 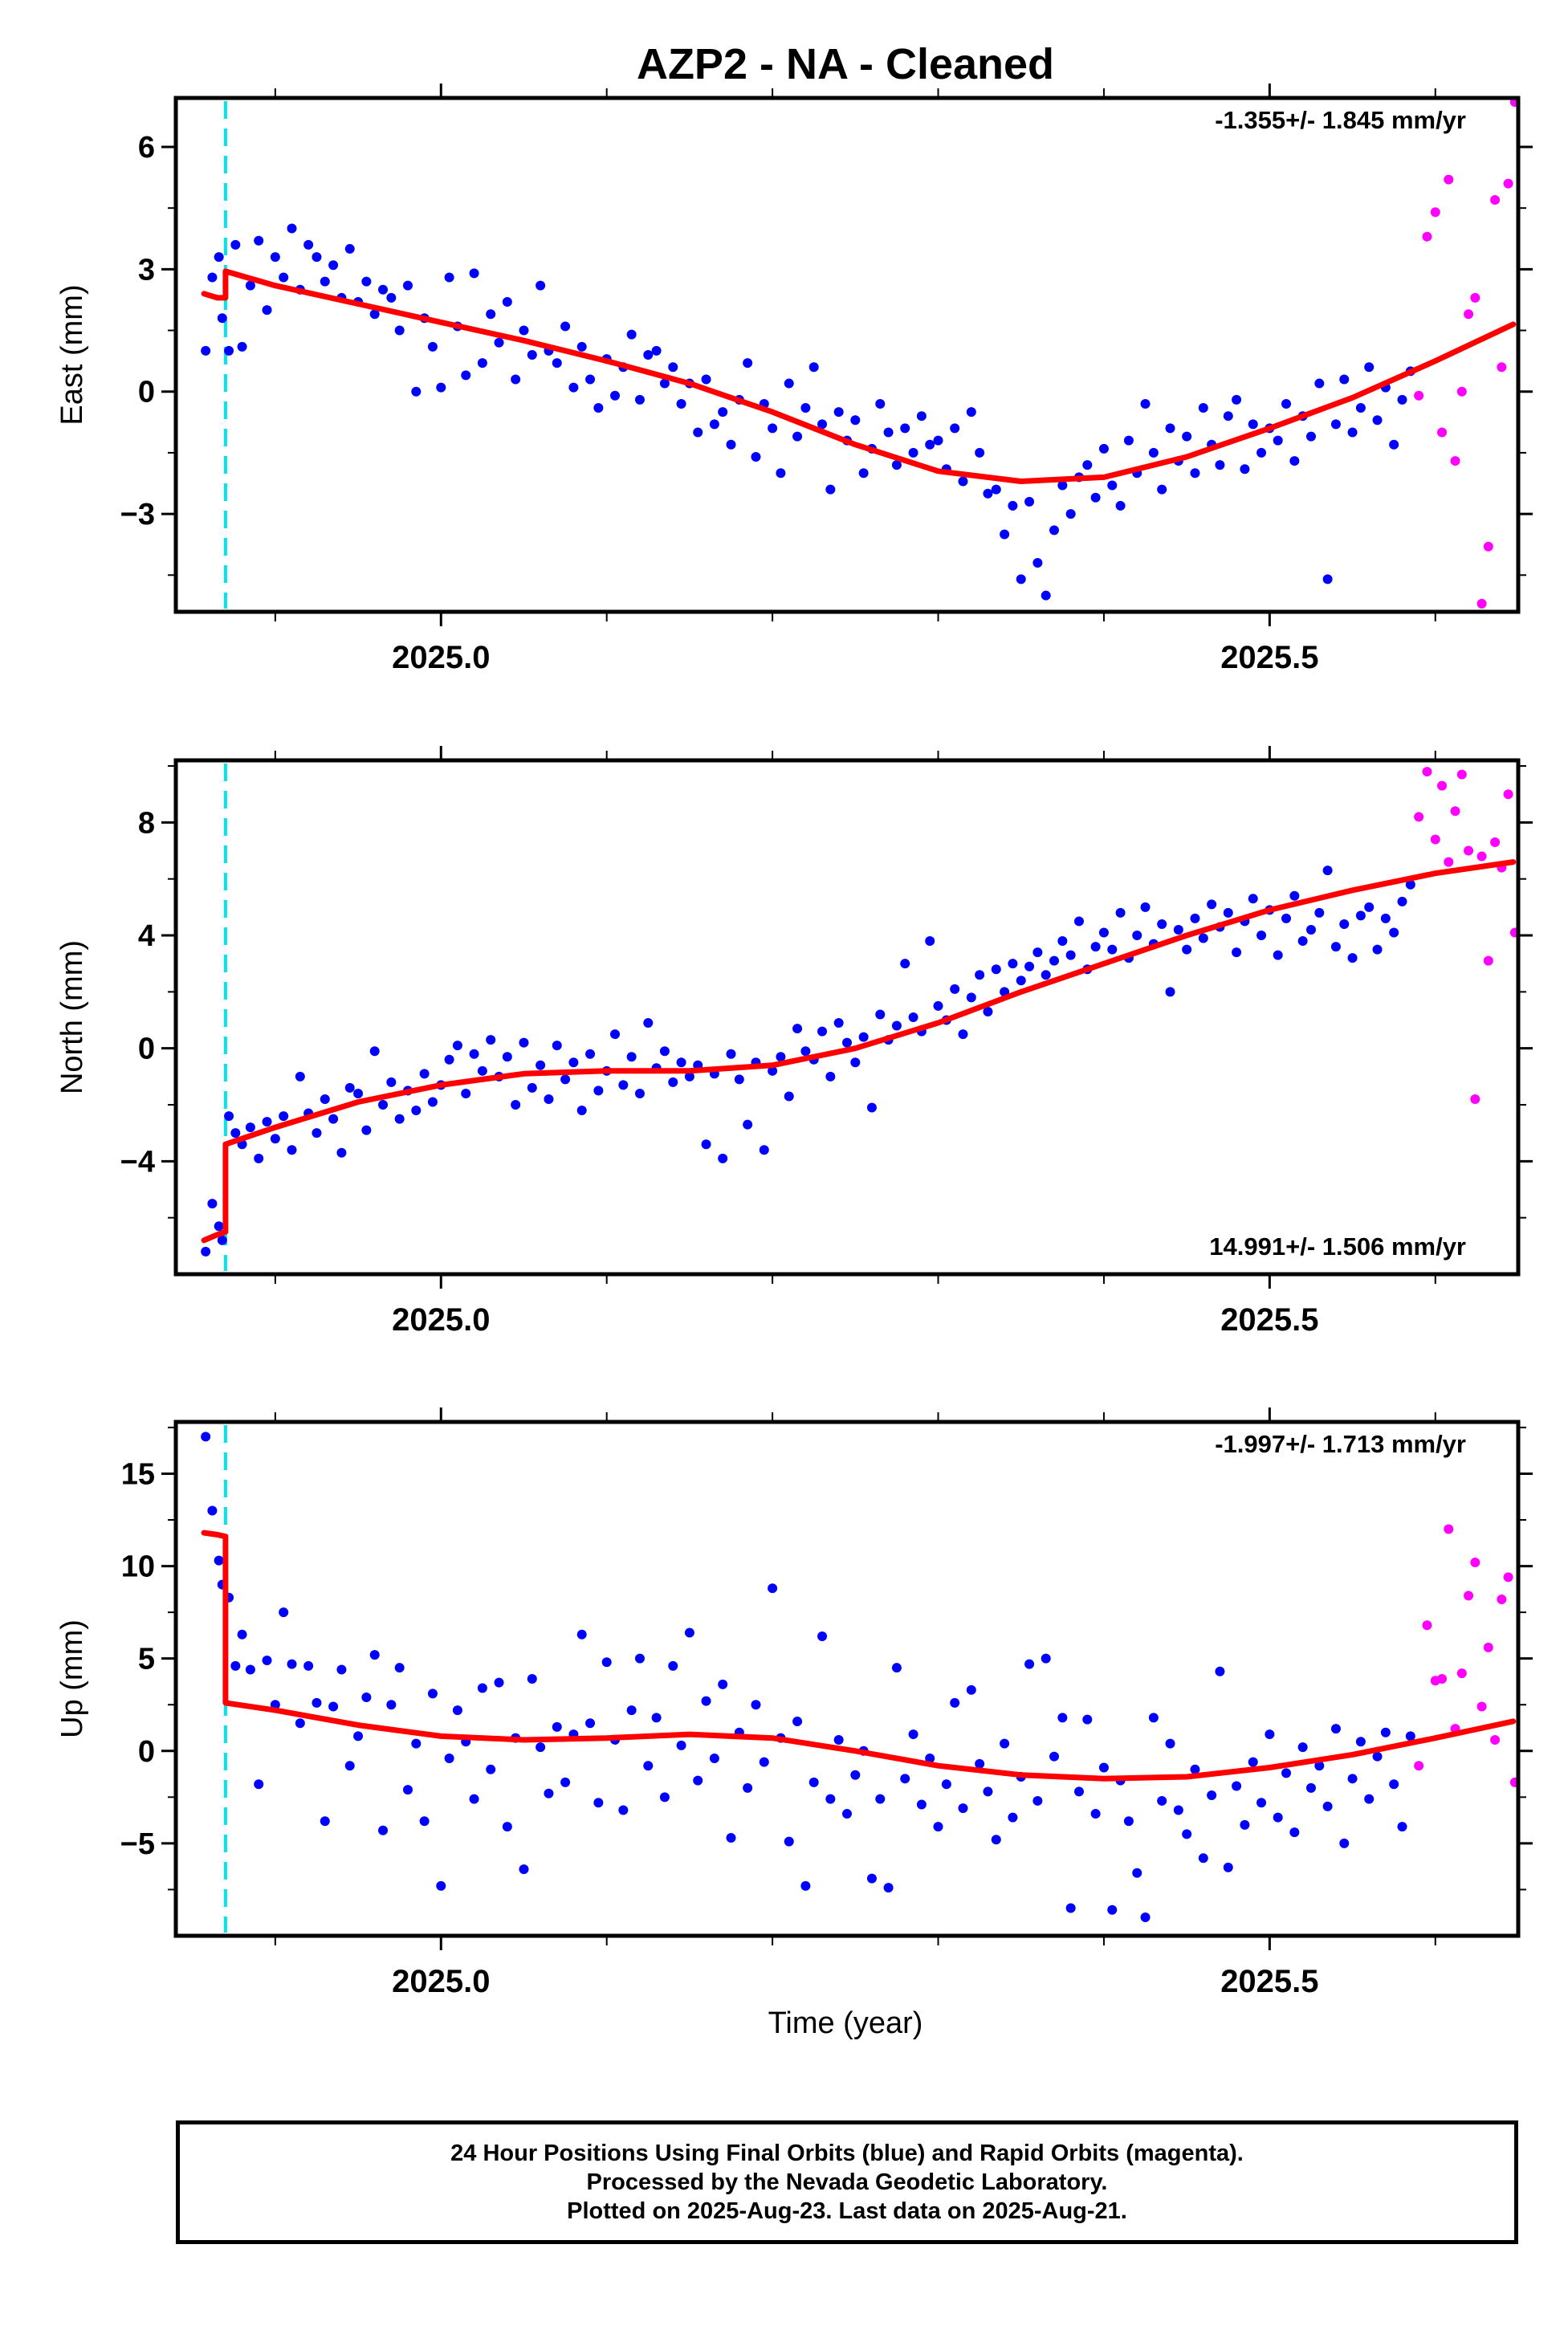 I want to click on y-tick-label: 0, so click(x=146, y=392).